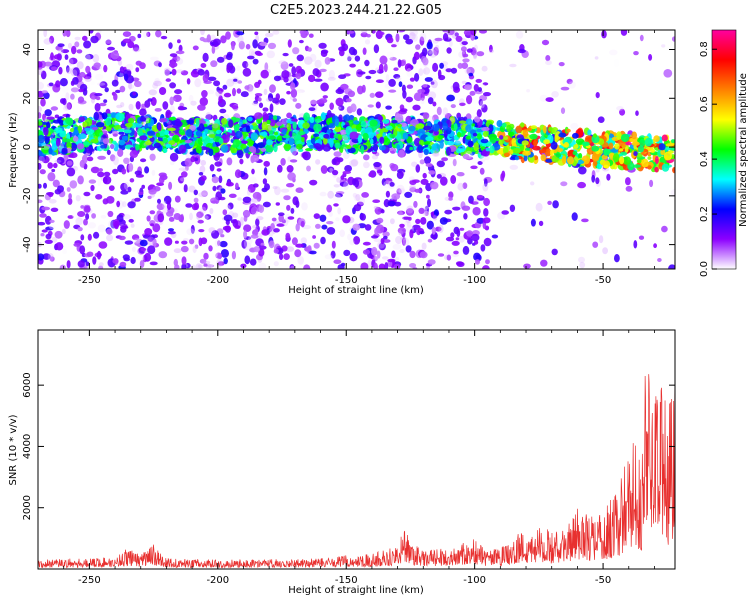 This screenshot has width=750, height=604. Describe the element at coordinates (603, 280) in the screenshot. I see `x-tick-label: -50` at that location.